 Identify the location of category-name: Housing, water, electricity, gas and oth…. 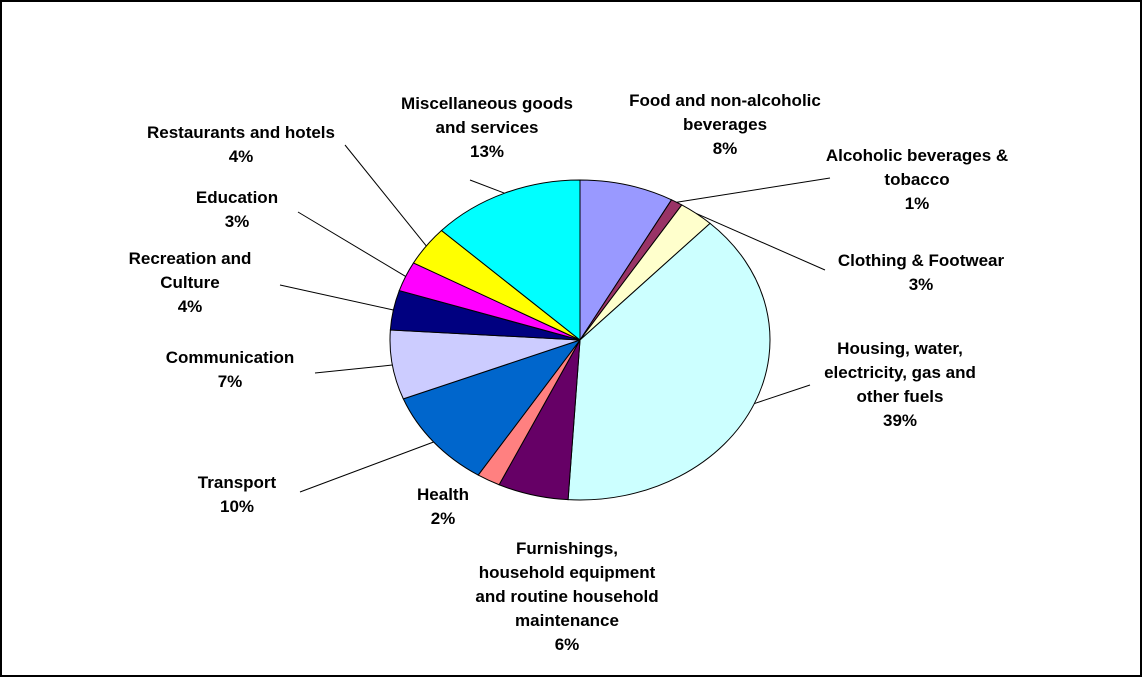
(900, 372).